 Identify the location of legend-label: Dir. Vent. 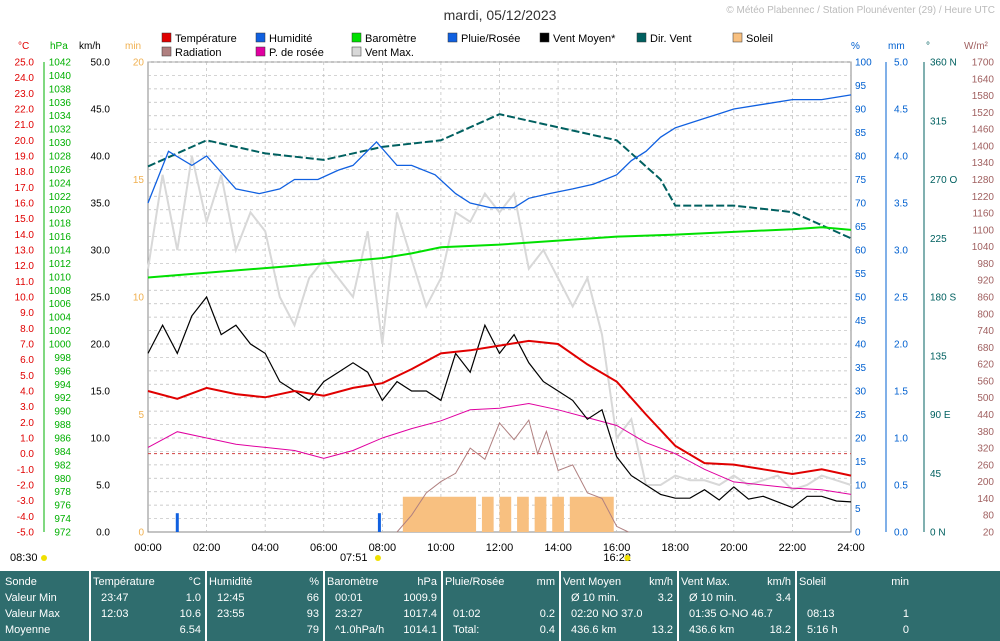
(671, 39).